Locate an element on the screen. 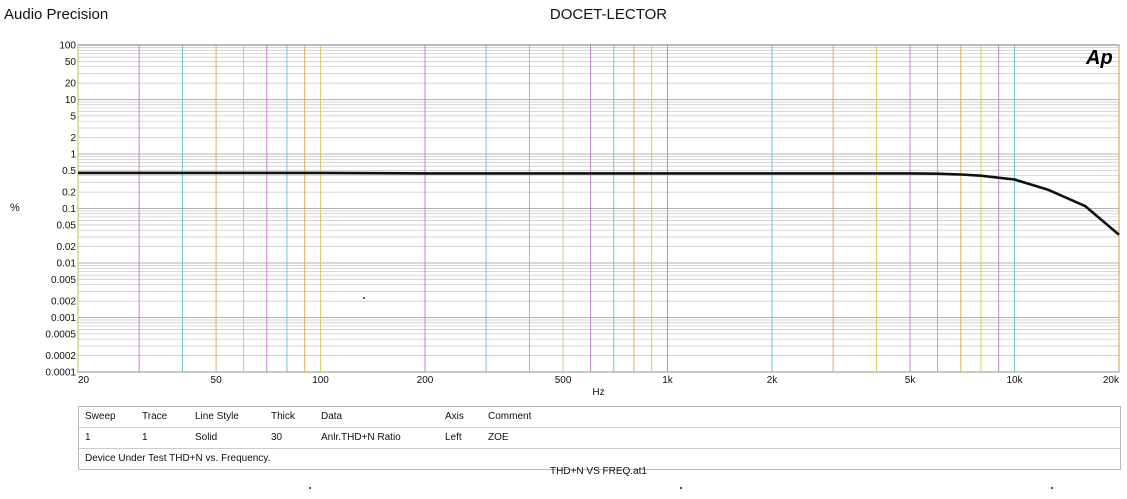 The width and height of the screenshot is (1127, 499). legend-cell-comment: ZOE is located at coordinates (498, 437).